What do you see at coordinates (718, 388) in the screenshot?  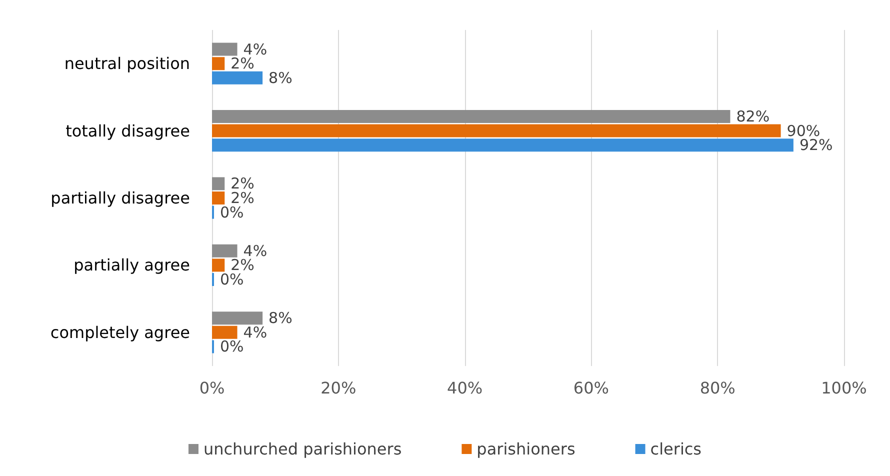 I see `x-tick-label: 80%` at bounding box center [718, 388].